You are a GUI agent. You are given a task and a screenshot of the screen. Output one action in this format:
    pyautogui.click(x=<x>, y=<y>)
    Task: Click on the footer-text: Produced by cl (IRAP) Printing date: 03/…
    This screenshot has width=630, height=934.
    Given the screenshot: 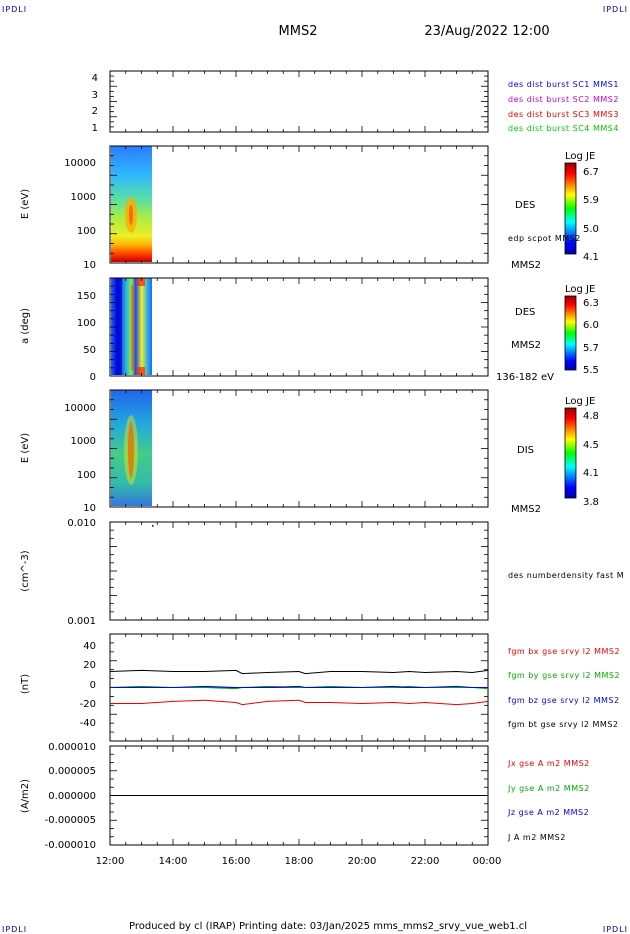 What is the action you would take?
    pyautogui.click(x=328, y=926)
    